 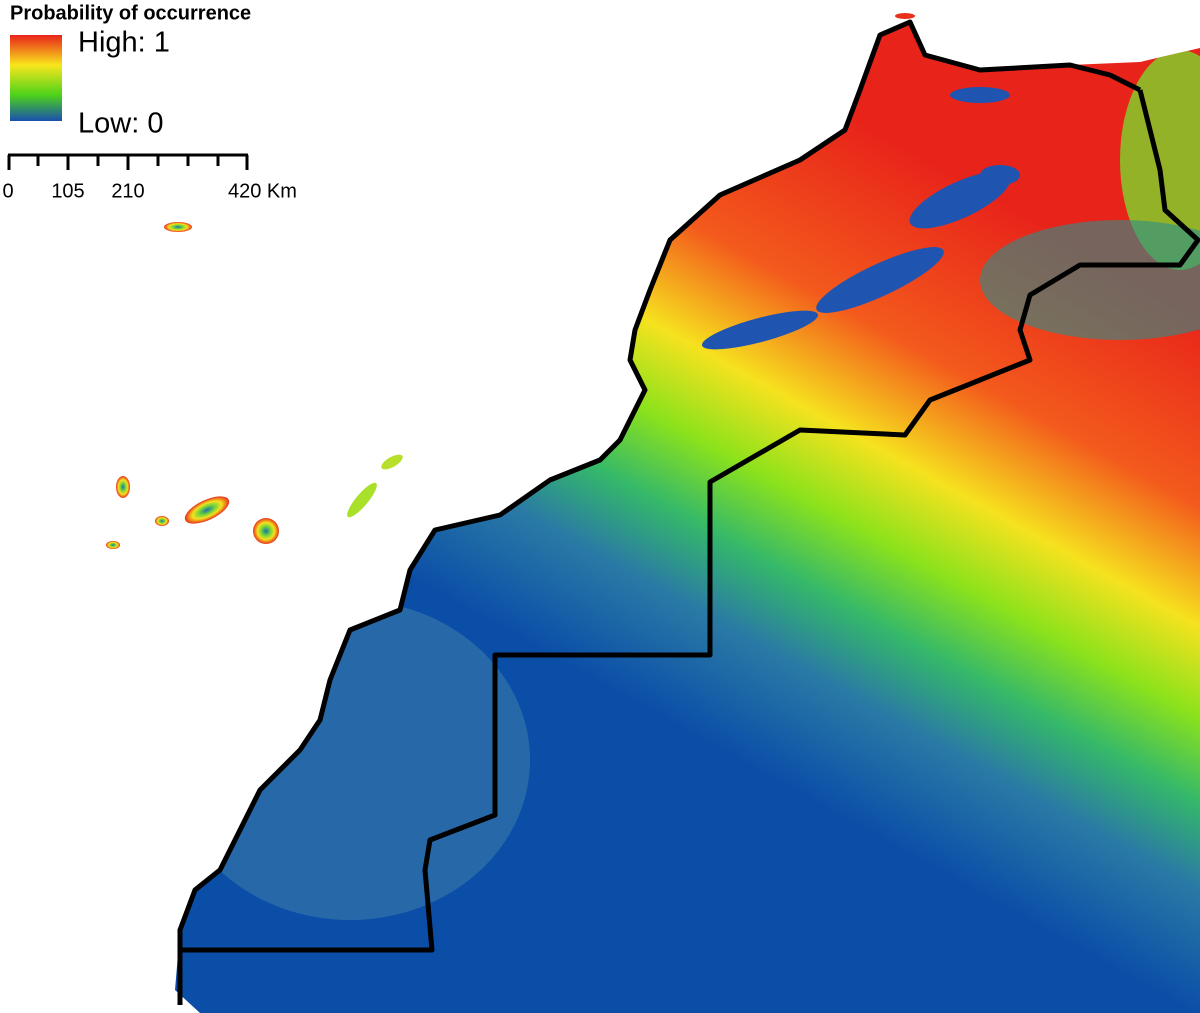 I want to click on scale-bar, so click(x=128, y=161).